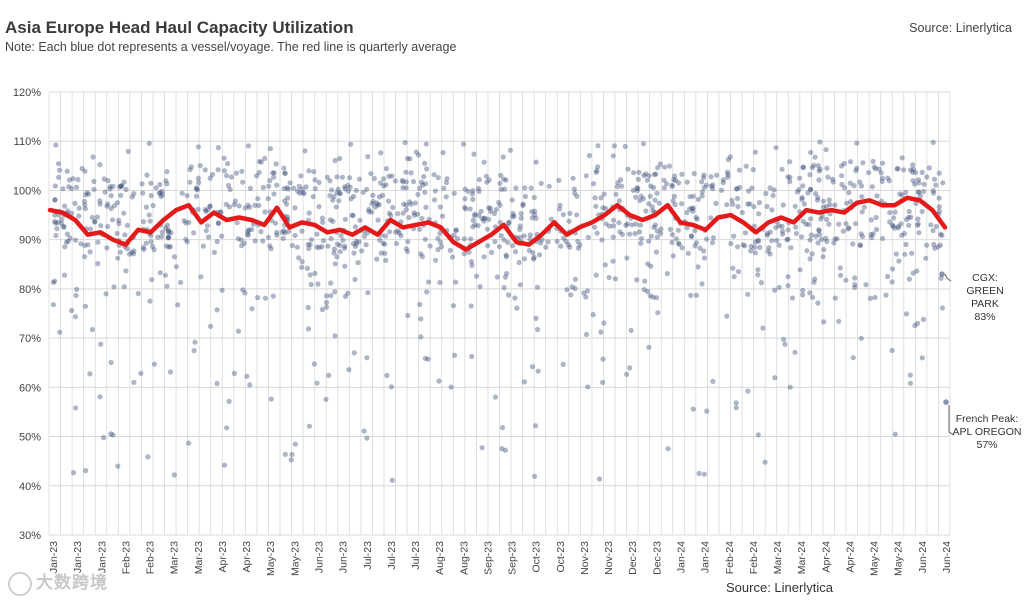  What do you see at coordinates (30, 487) in the screenshot?
I see `y-tick-label: 40%` at bounding box center [30, 487].